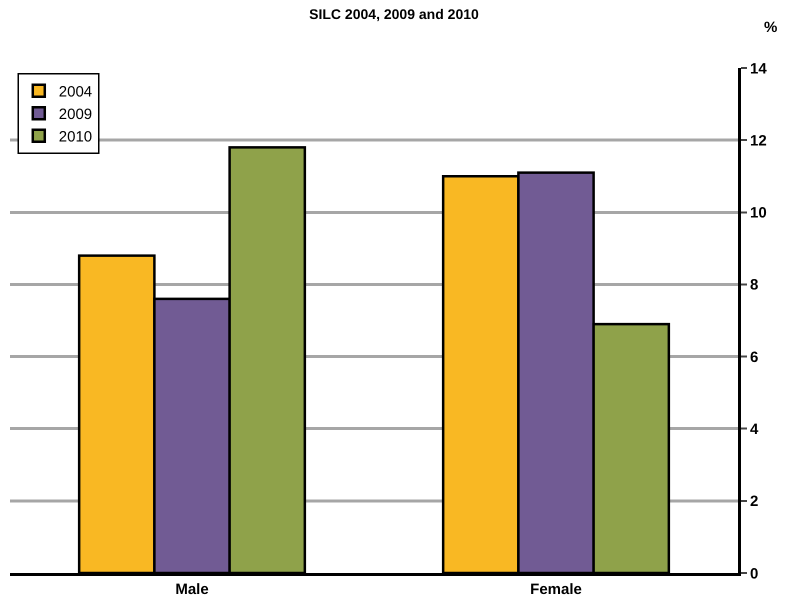 Image resolution: width=788 pixels, height=613 pixels. Describe the element at coordinates (771, 27) in the screenshot. I see `y-axis-title: %` at that location.